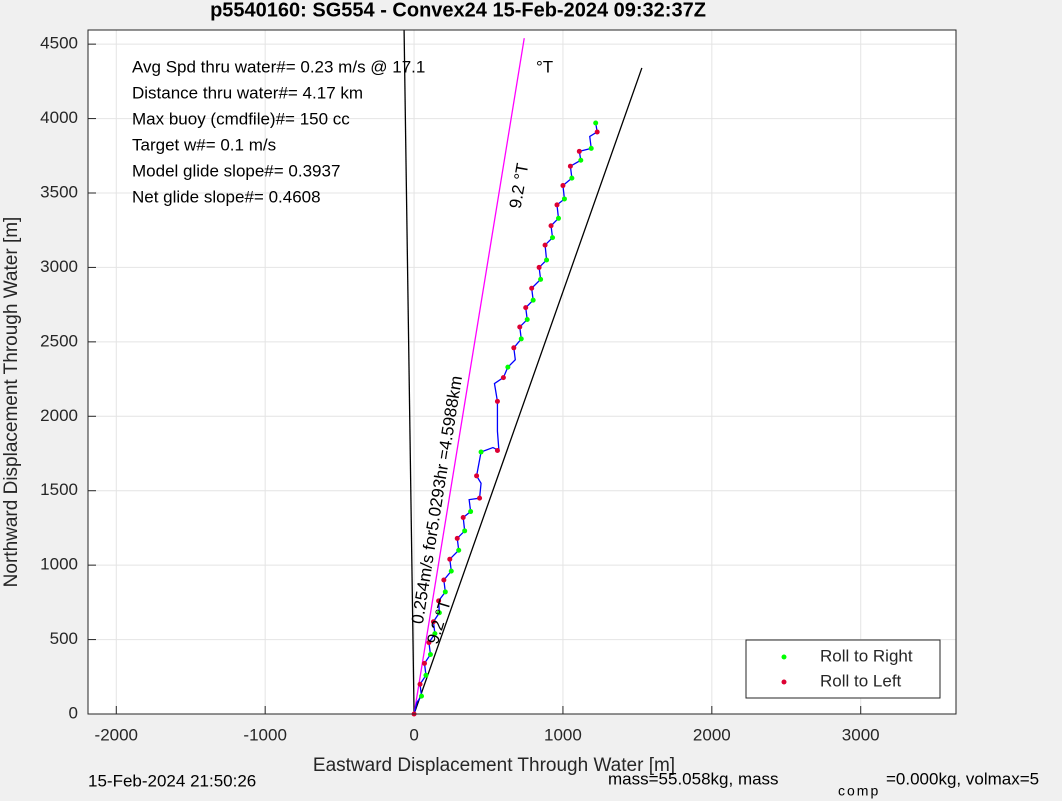  Describe the element at coordinates (563, 734) in the screenshot. I see `x-tick-label: 1000` at that location.